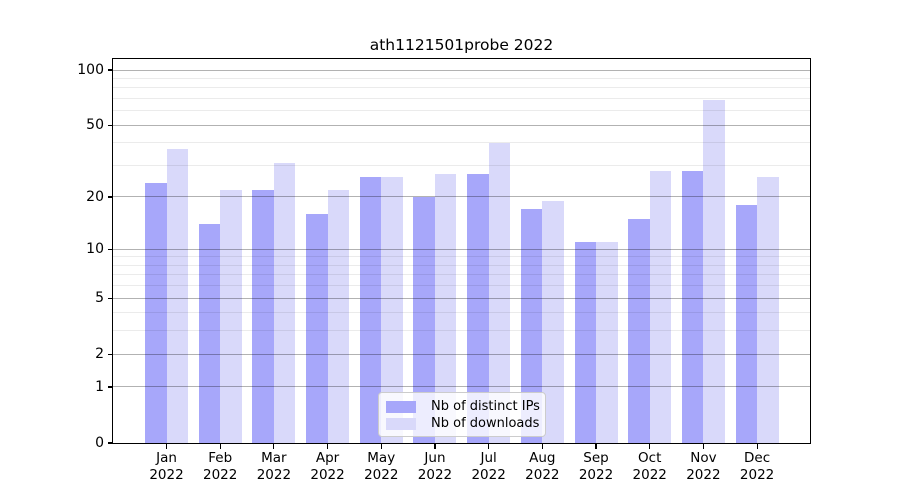 The width and height of the screenshot is (900, 500). Describe the element at coordinates (95, 125) in the screenshot. I see `y-tick-label: 50` at that location.